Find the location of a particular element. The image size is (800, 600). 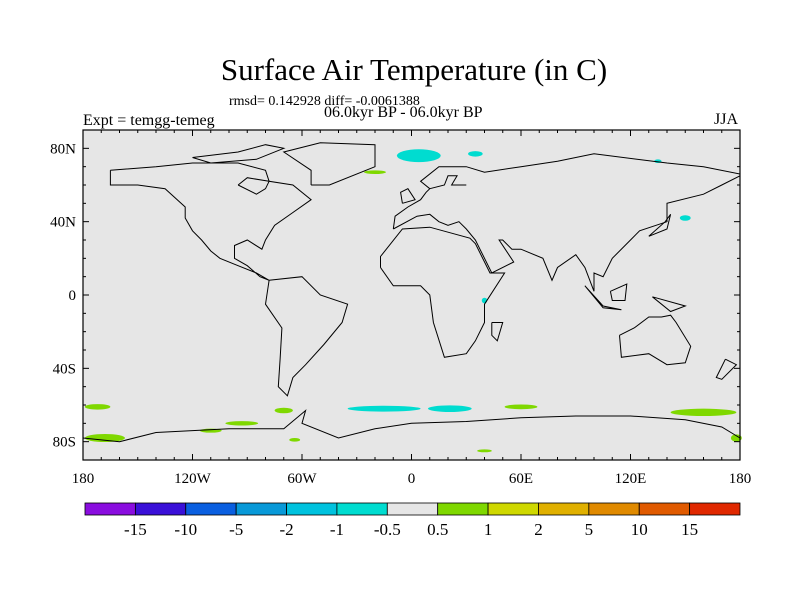

coastline-arctic-islands is located at coordinates (239, 154).